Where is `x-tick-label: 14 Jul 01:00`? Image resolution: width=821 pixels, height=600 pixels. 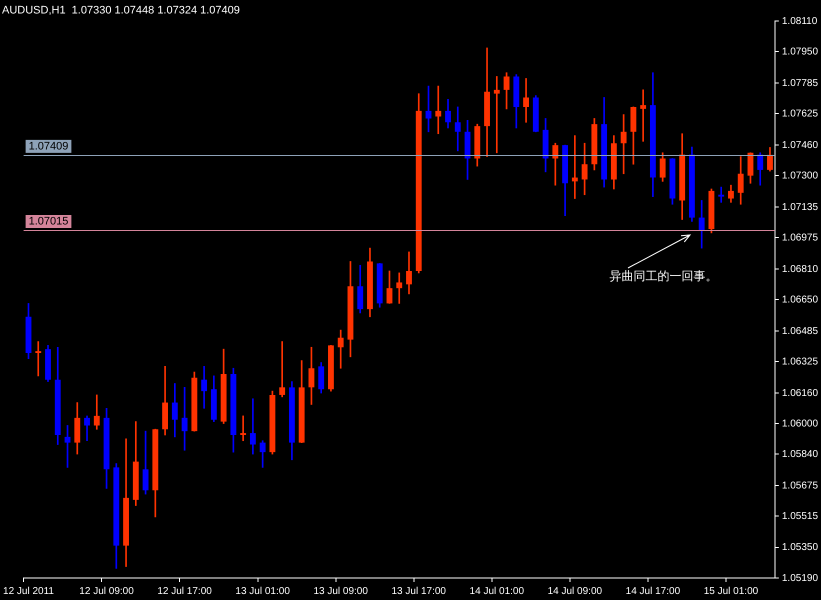 x-tick-label: 14 Jul 01:00 is located at coordinates (497, 591).